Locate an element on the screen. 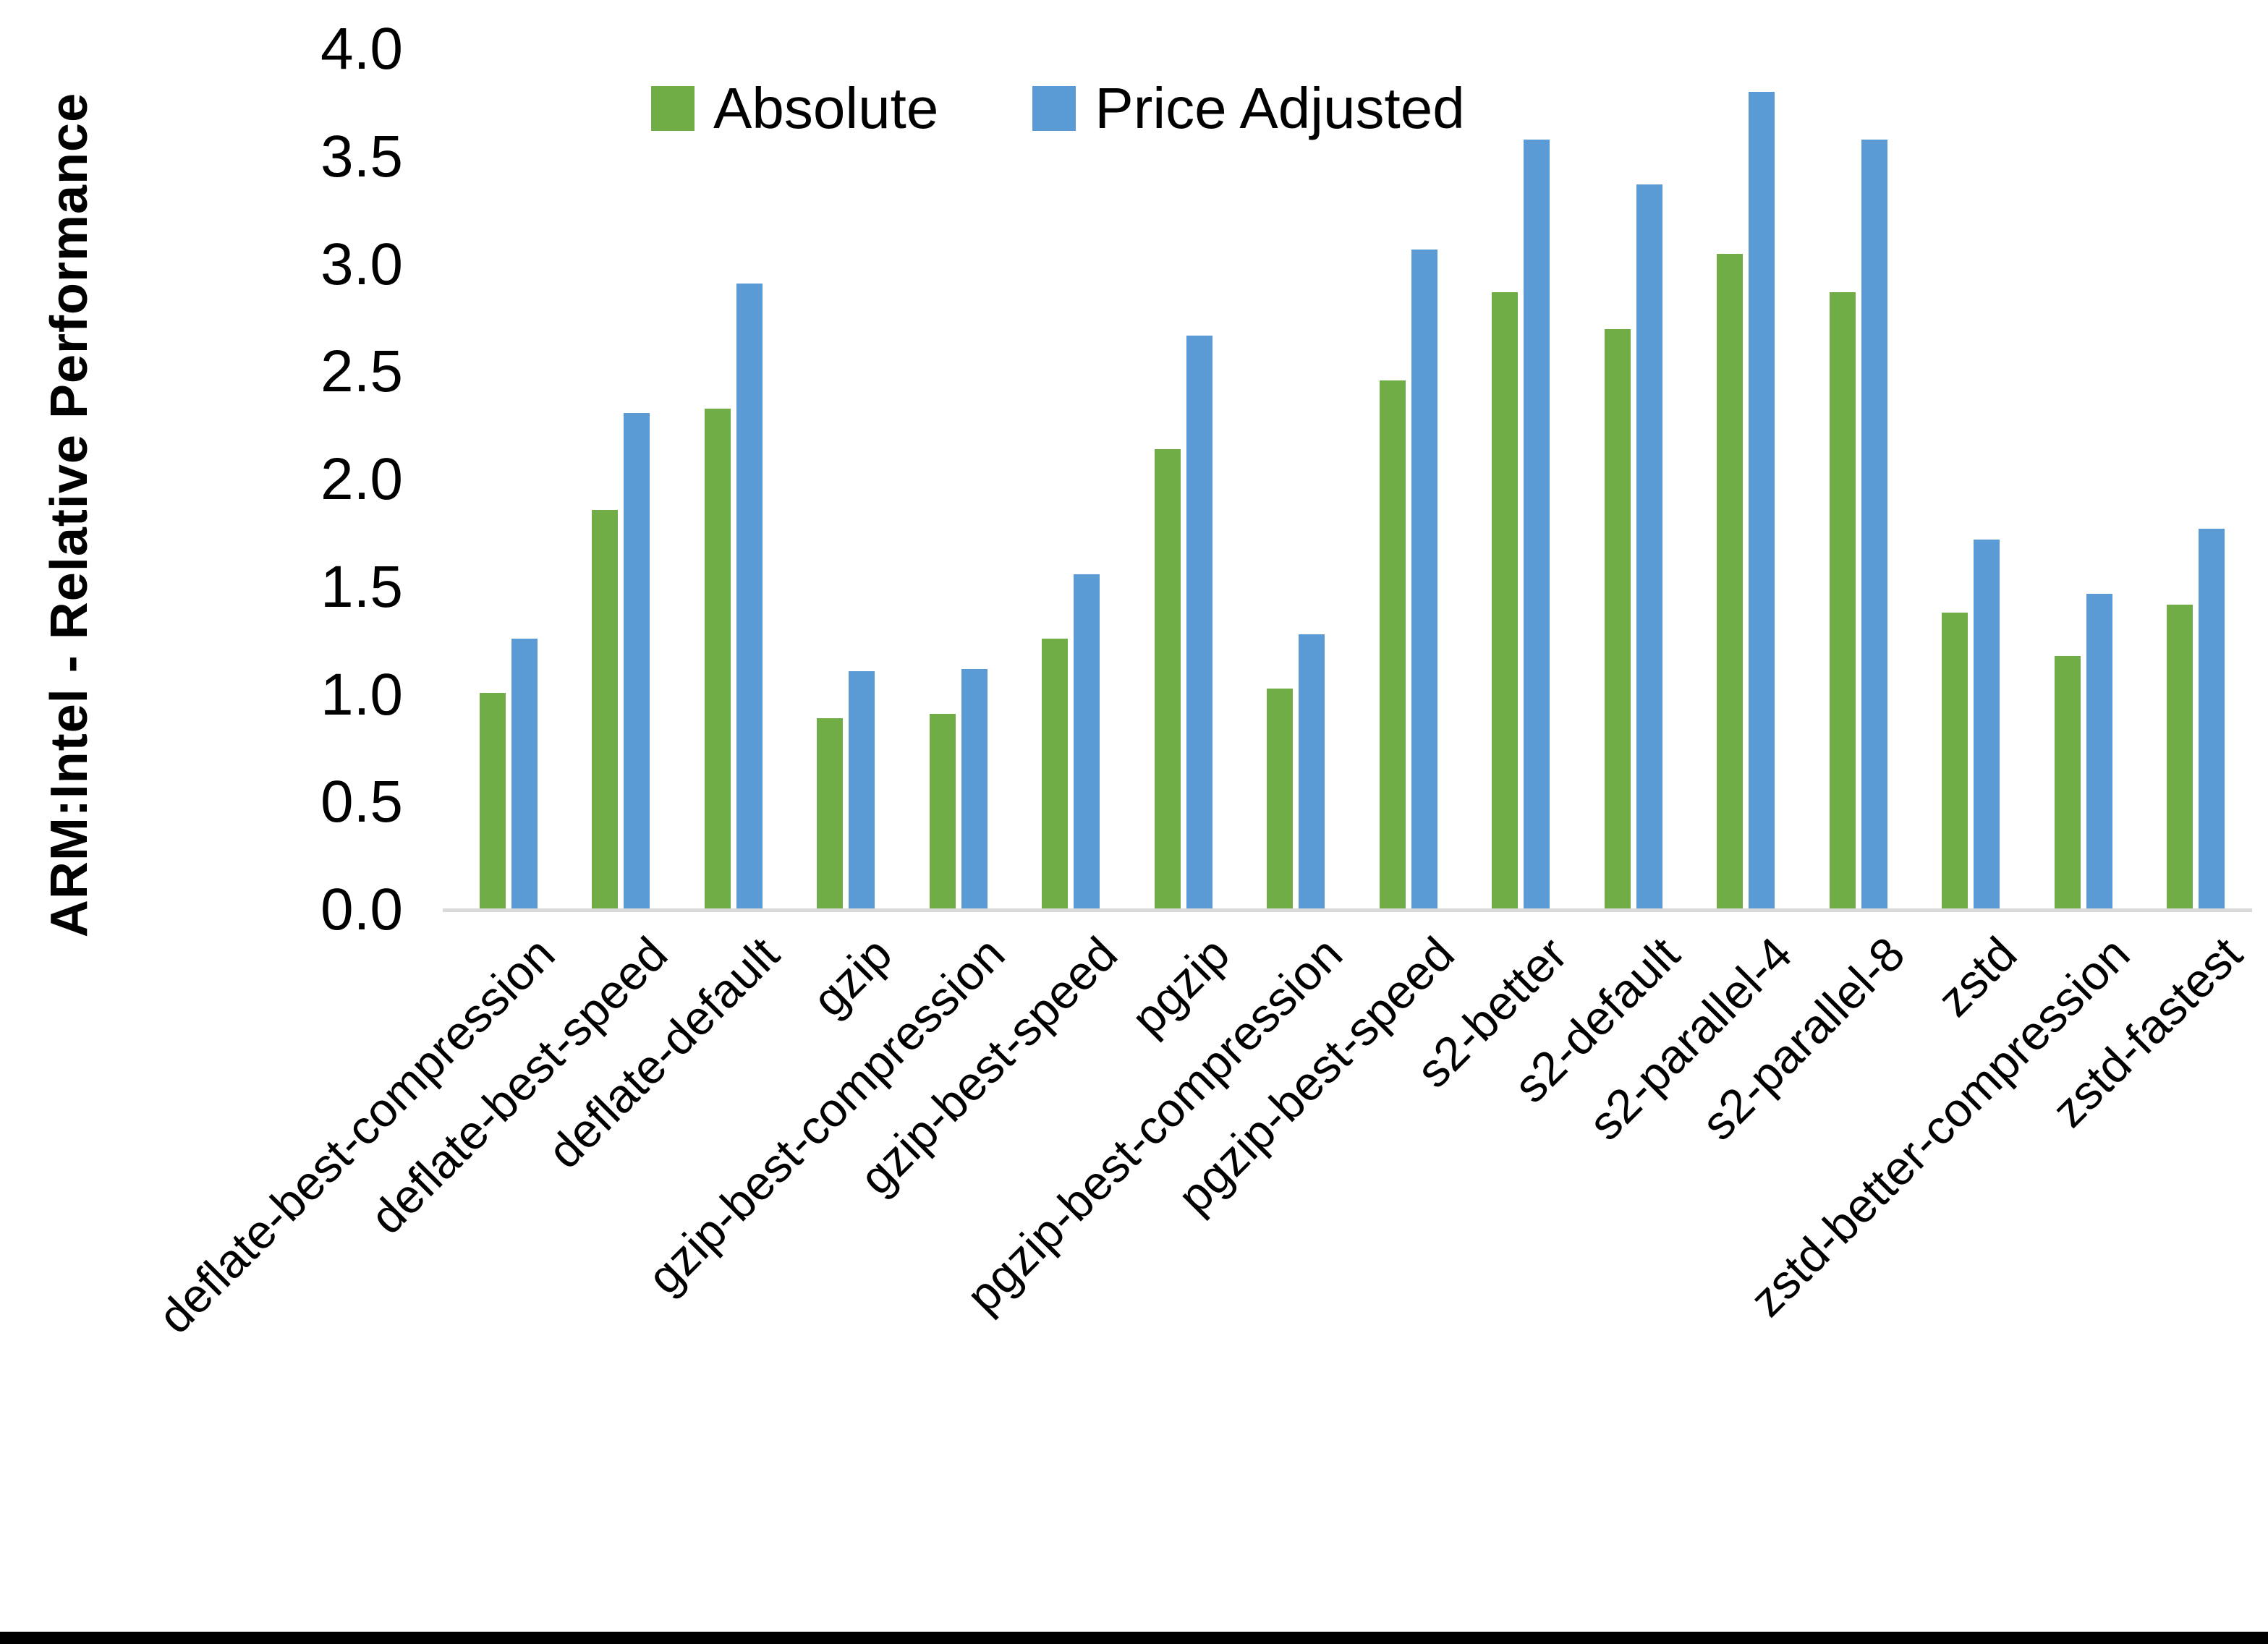 The width and height of the screenshot is (2268, 1644). x-category-label: gzip is located at coordinates (852, 977).